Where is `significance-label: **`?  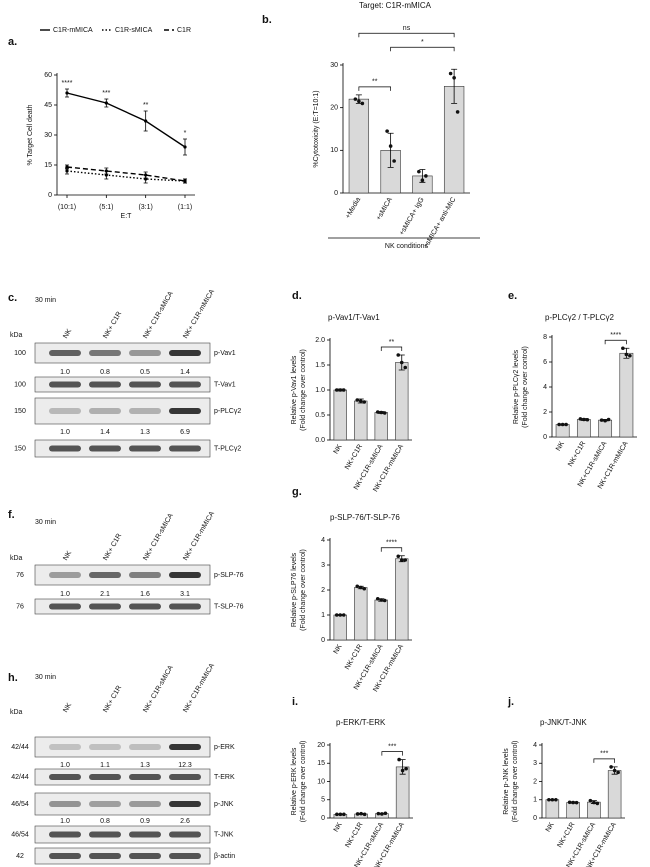 significance-label: ** is located at coordinates (392, 342).